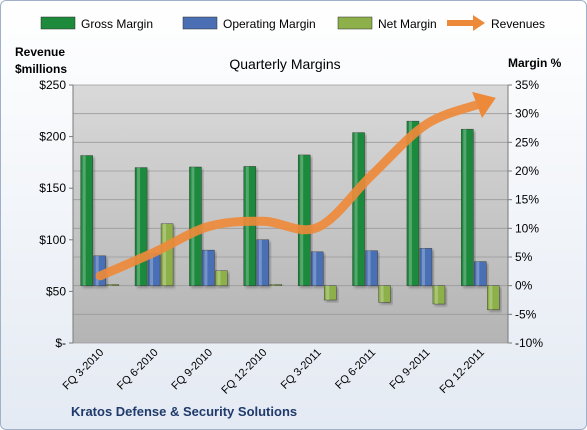 Image resolution: width=587 pixels, height=430 pixels. What do you see at coordinates (117, 24) in the screenshot?
I see `legend-label-gross-margin: Gross Margin` at bounding box center [117, 24].